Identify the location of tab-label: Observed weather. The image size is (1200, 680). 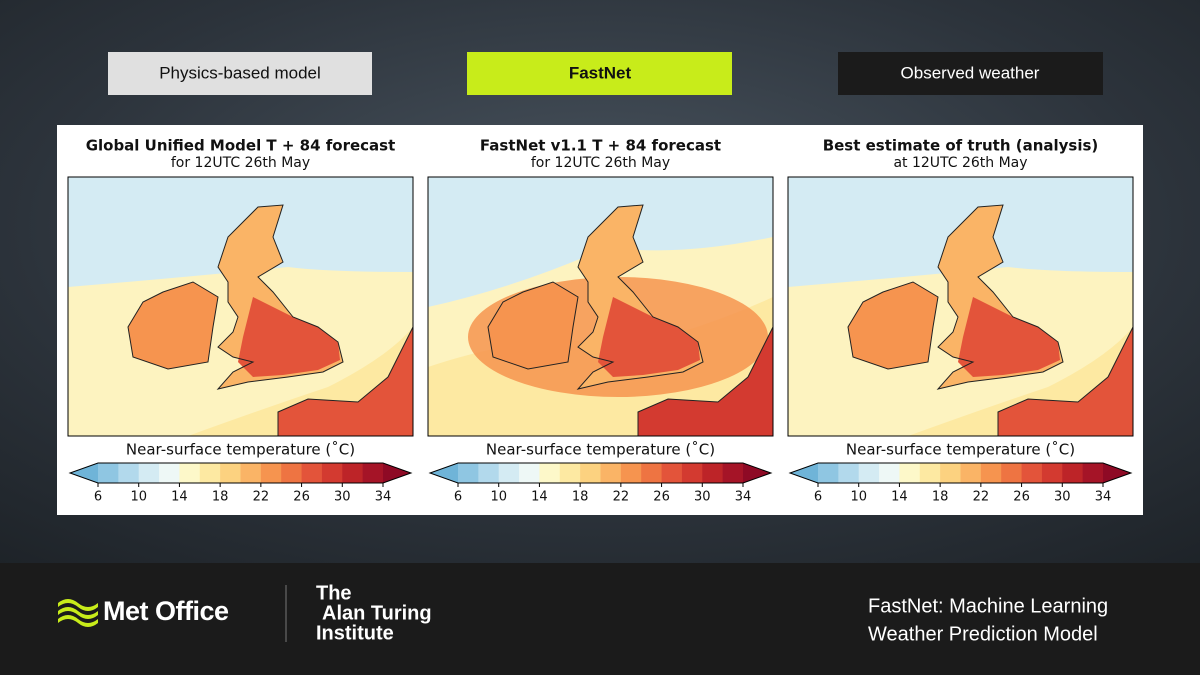
(970, 72).